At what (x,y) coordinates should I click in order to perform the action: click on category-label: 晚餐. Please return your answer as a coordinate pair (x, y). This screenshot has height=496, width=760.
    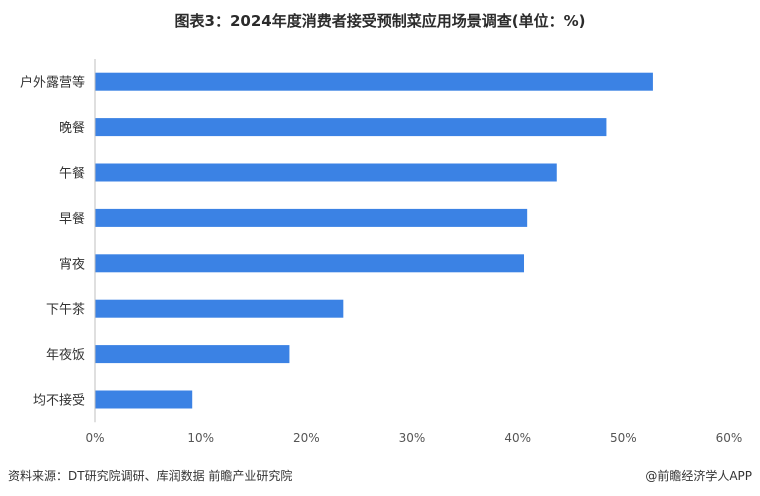
    Looking at the image, I should click on (72, 128).